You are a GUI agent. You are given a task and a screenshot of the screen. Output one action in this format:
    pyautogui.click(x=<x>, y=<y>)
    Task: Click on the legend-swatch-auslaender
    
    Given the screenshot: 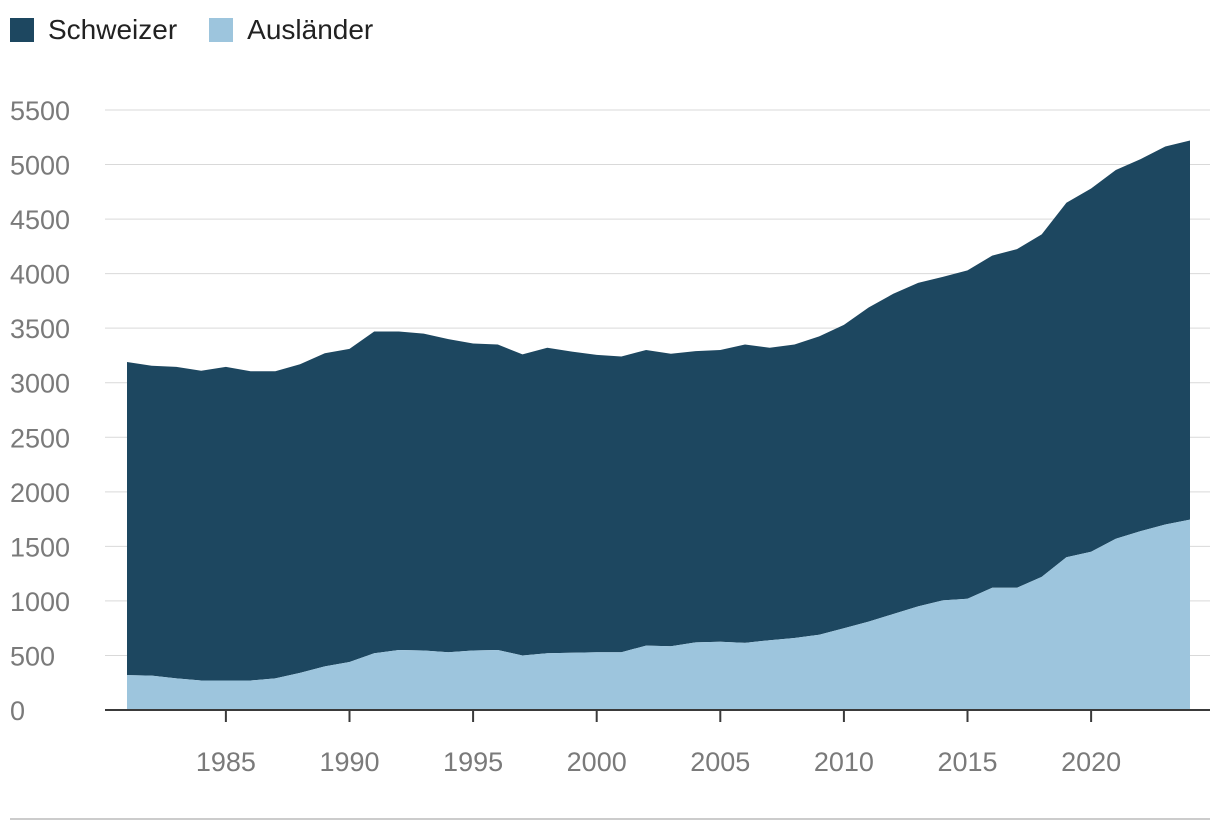 What is the action you would take?
    pyautogui.click(x=221, y=30)
    